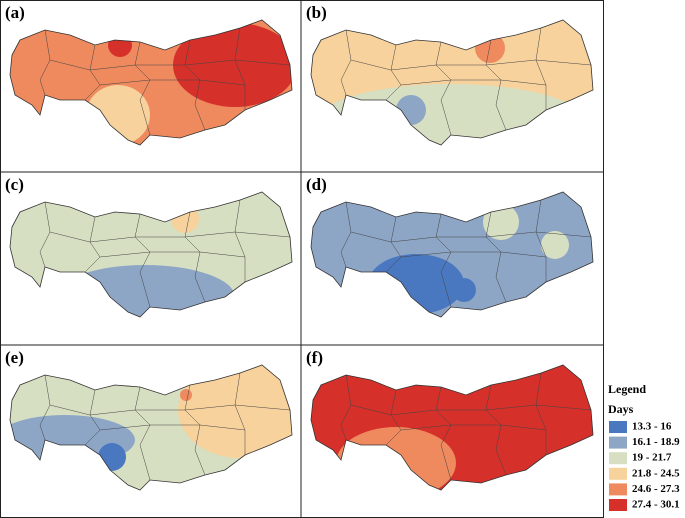  Describe the element at coordinates (656, 489) in the screenshot. I see `legend-label: 24.6 - 27.3` at that location.